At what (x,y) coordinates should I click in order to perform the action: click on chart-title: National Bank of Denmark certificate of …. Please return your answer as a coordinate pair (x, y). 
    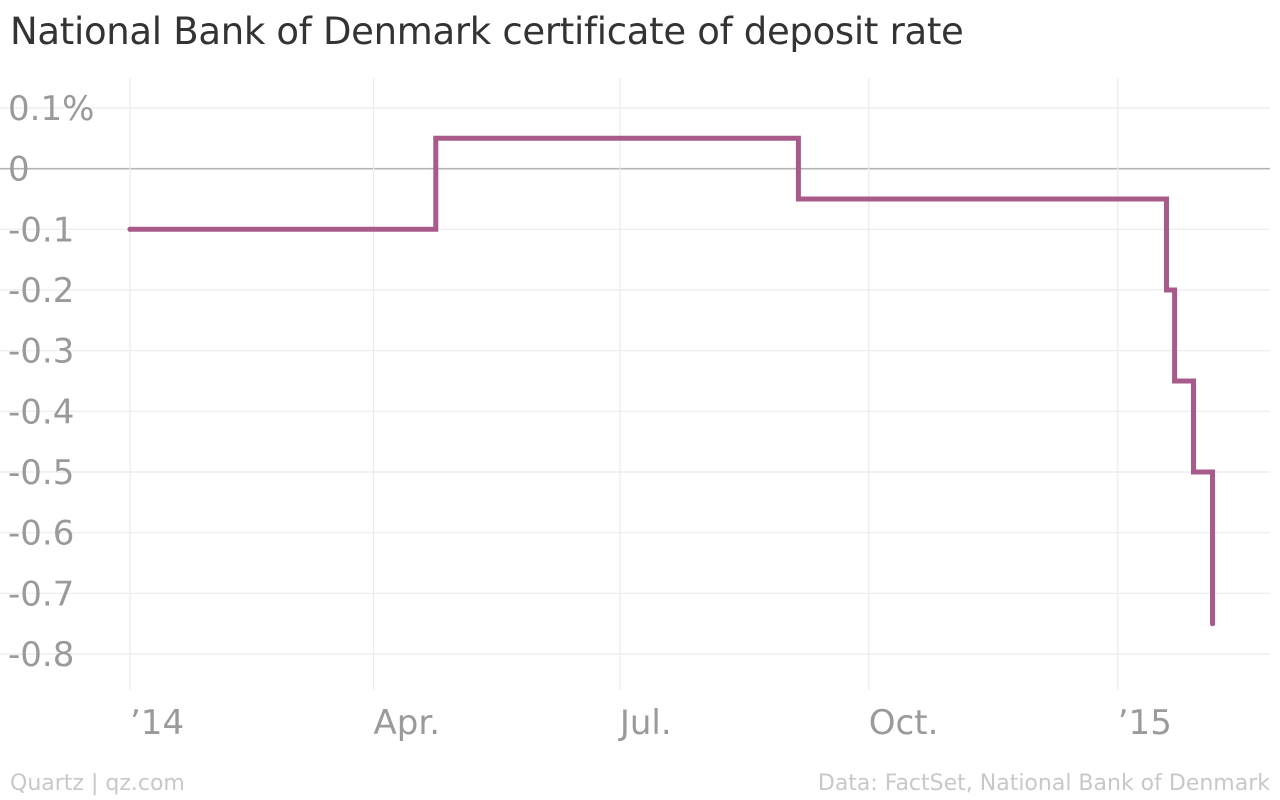
    Looking at the image, I should click on (487, 31).